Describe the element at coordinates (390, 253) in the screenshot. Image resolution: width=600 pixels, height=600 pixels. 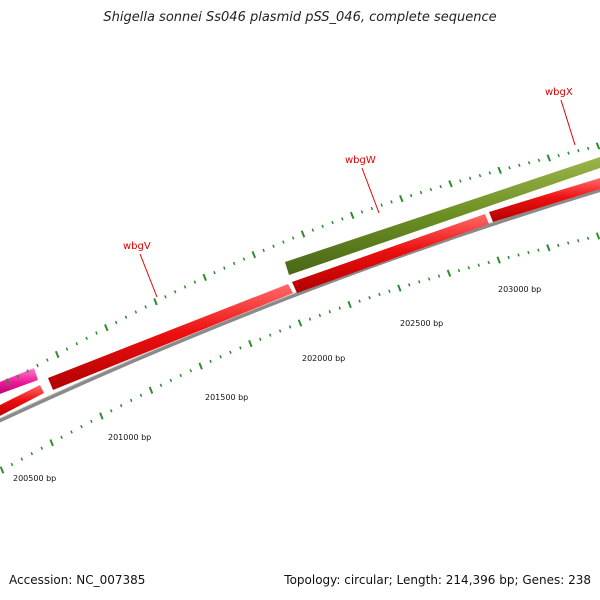
I see `gene-arrow-wbgw-strand` at that location.